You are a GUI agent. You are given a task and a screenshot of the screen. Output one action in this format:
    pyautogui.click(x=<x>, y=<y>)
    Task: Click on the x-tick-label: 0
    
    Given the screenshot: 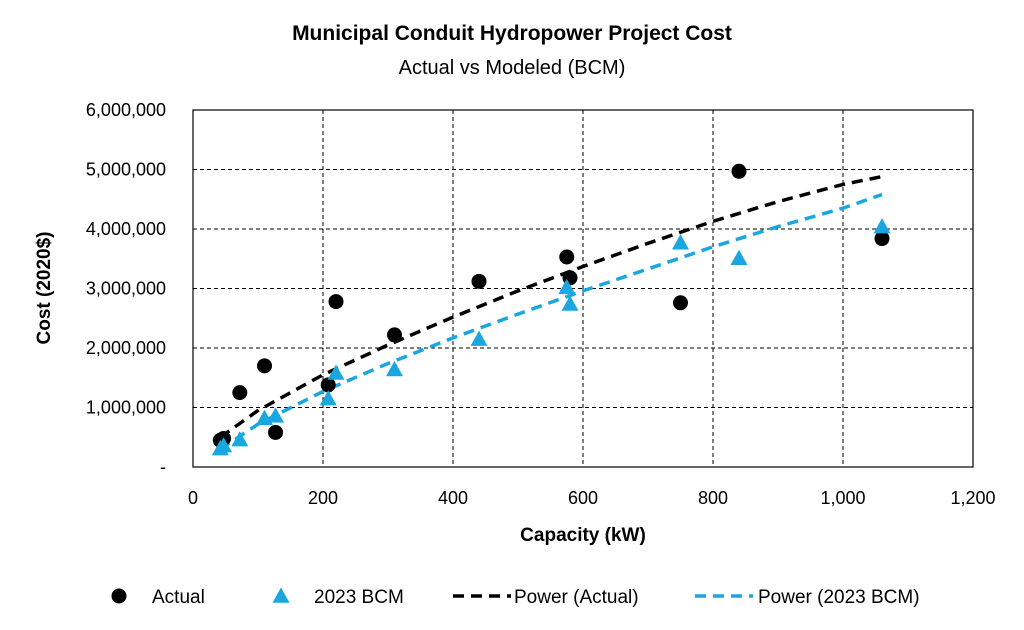 What is the action you would take?
    pyautogui.click(x=193, y=498)
    